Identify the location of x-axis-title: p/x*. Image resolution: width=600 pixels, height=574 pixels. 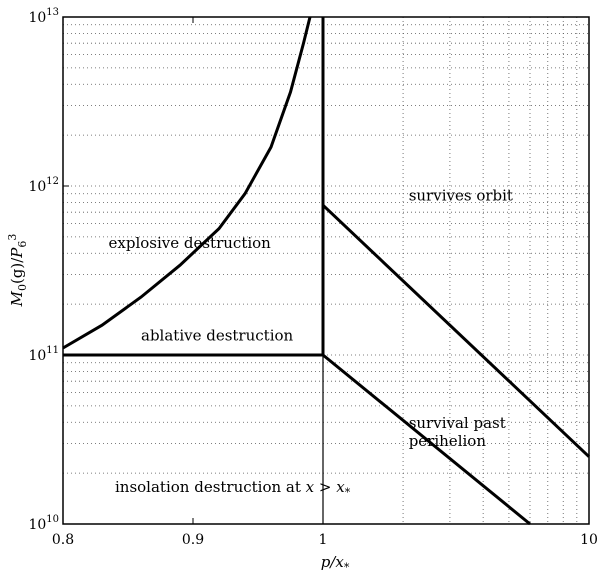
(335, 563).